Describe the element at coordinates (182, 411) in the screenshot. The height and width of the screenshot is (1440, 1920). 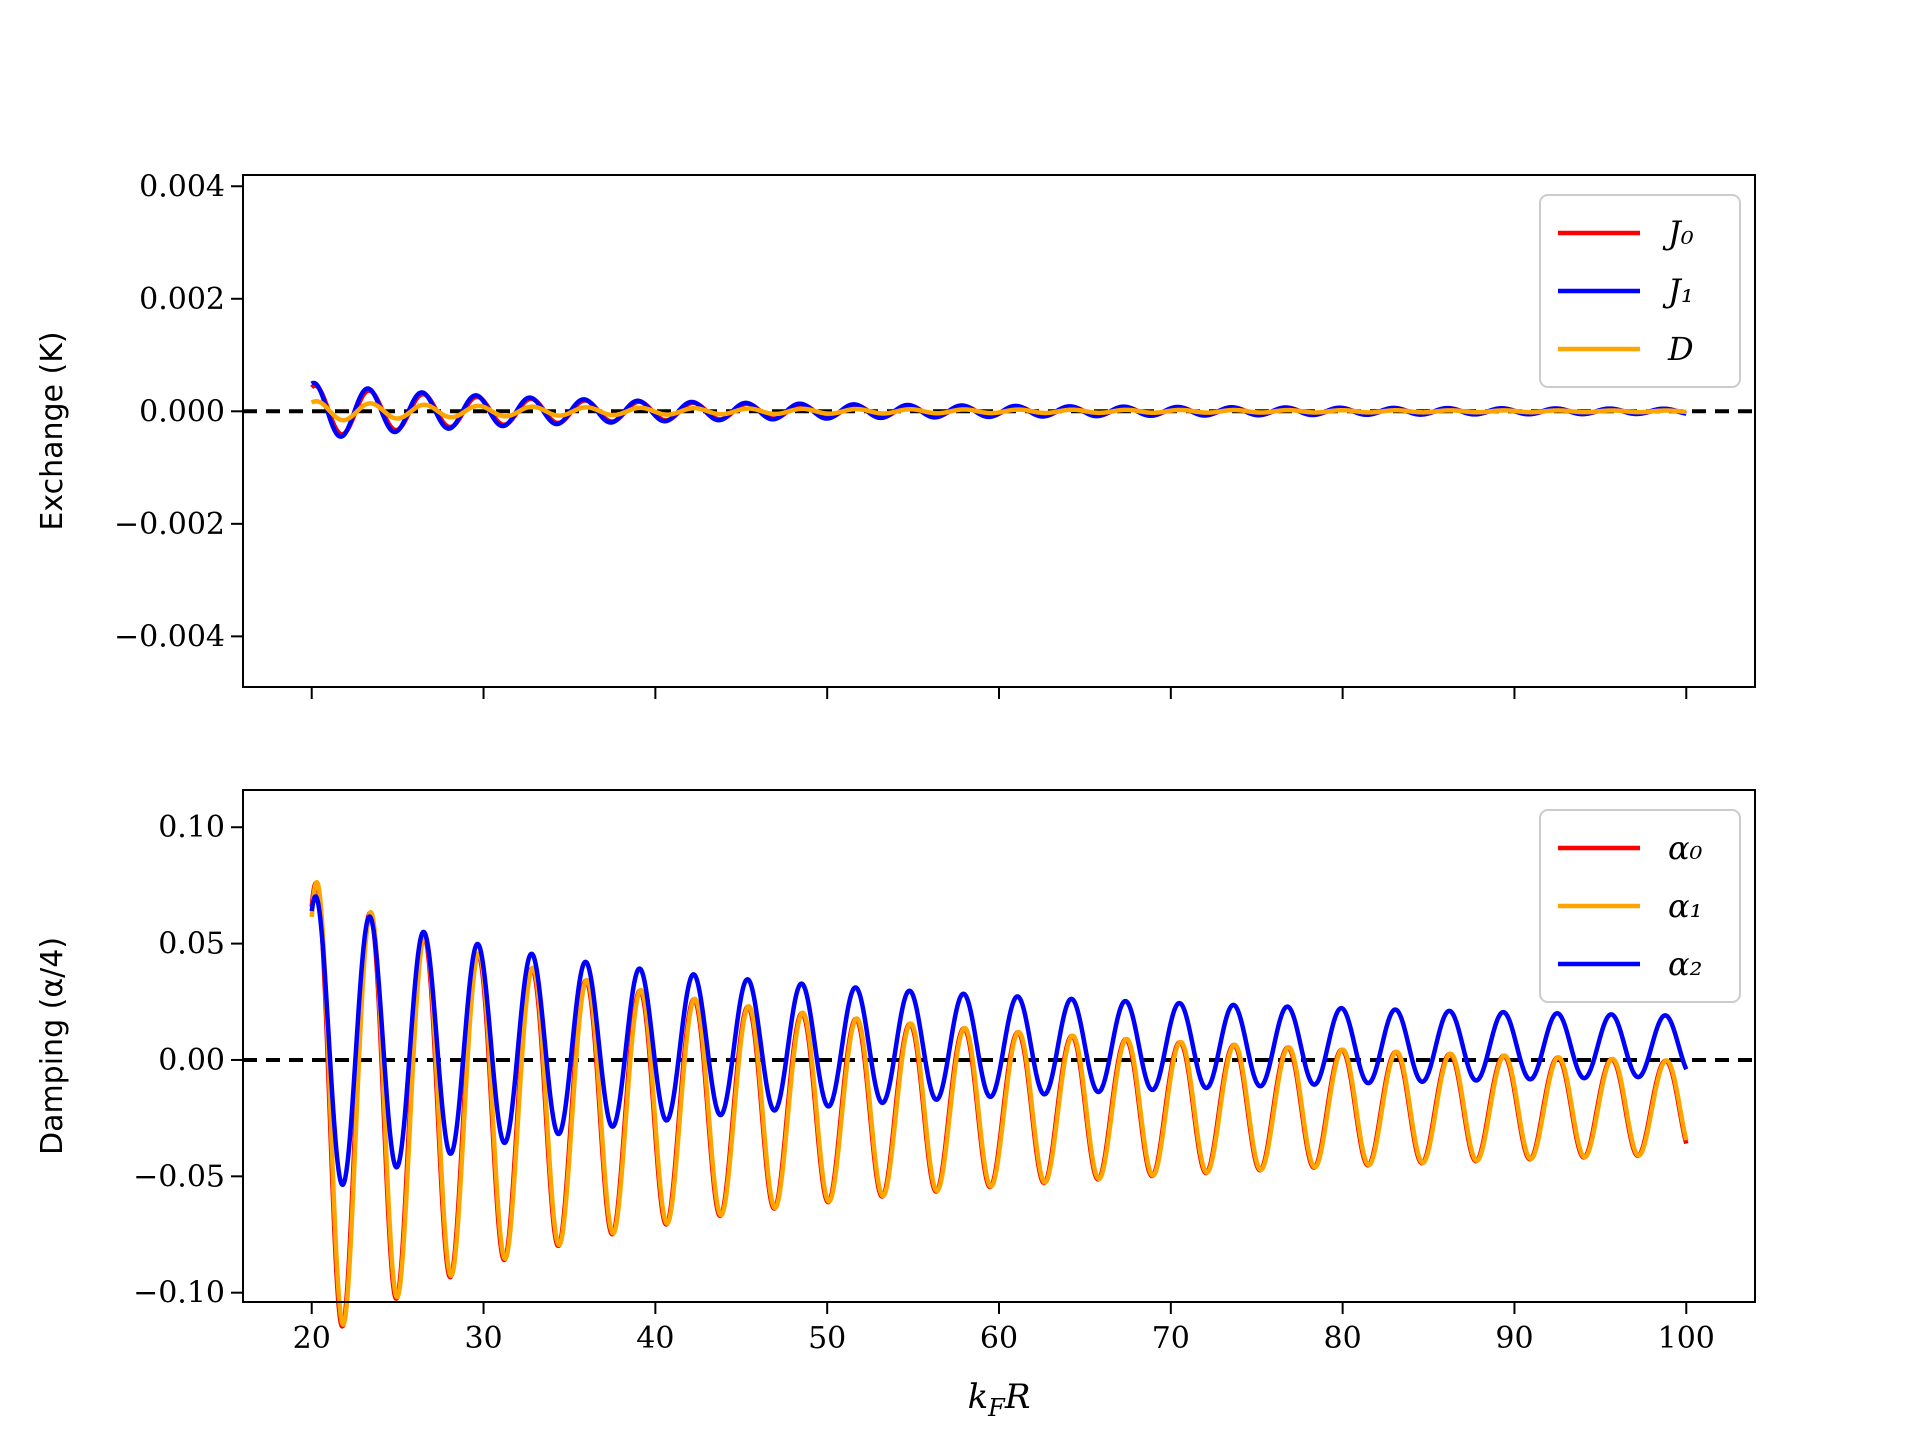
I see `y-tick-label: 0.000` at that location.